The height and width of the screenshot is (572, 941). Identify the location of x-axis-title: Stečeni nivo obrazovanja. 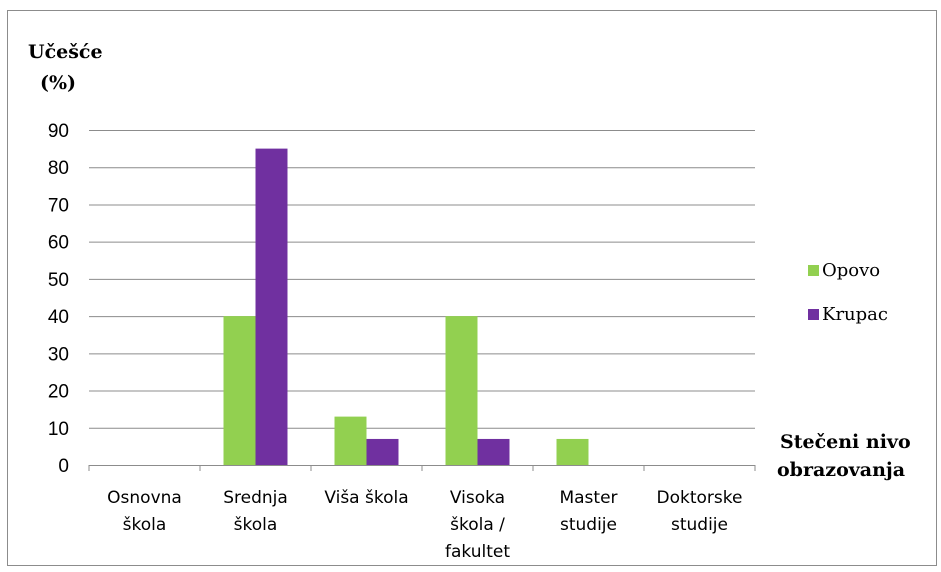
(844, 456).